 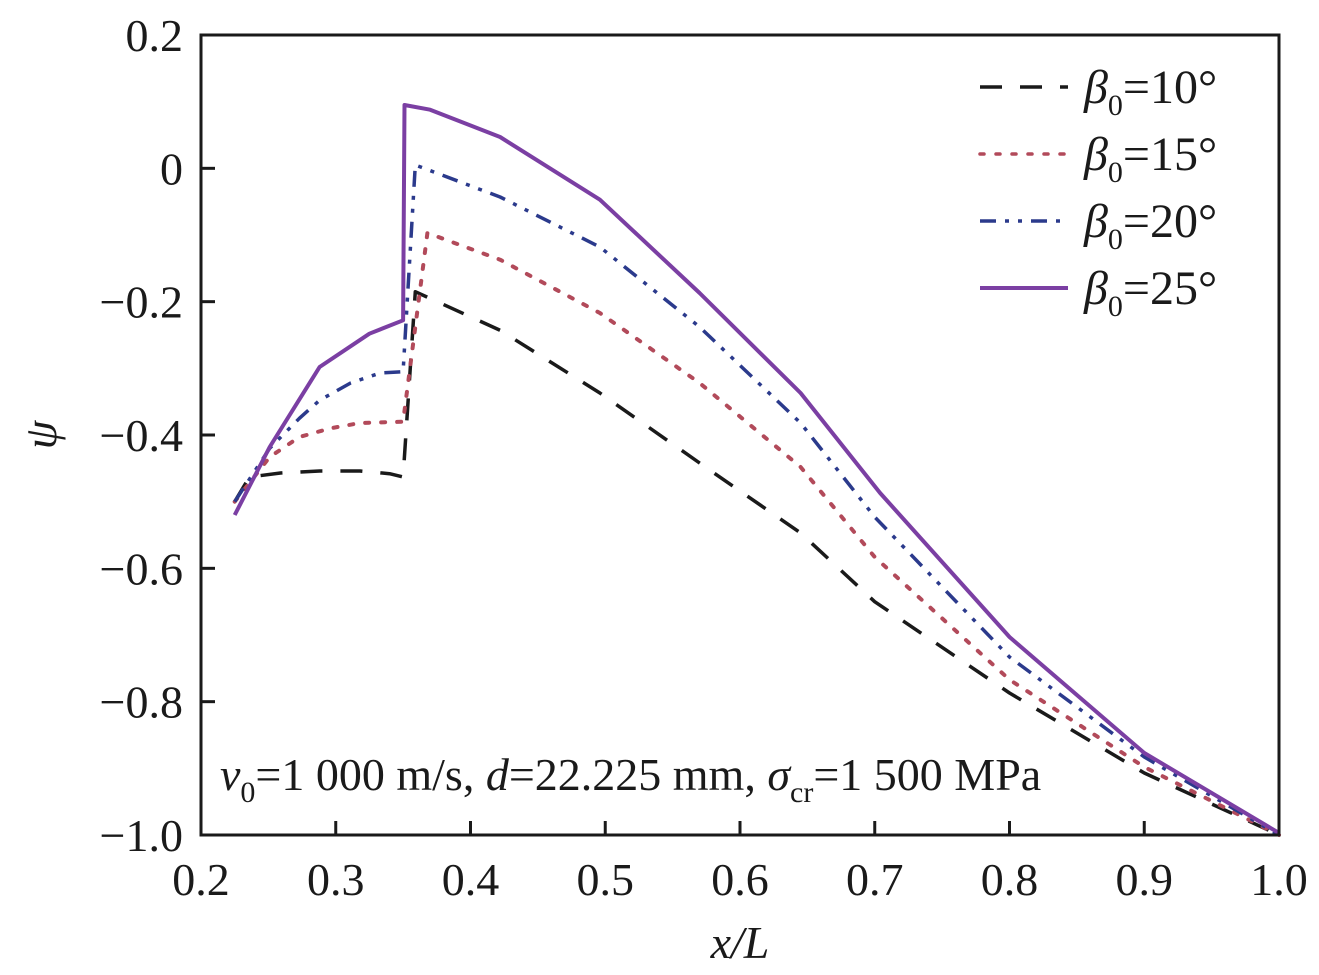 I want to click on legend-label-1: β0=10°, so click(x=1150, y=91).